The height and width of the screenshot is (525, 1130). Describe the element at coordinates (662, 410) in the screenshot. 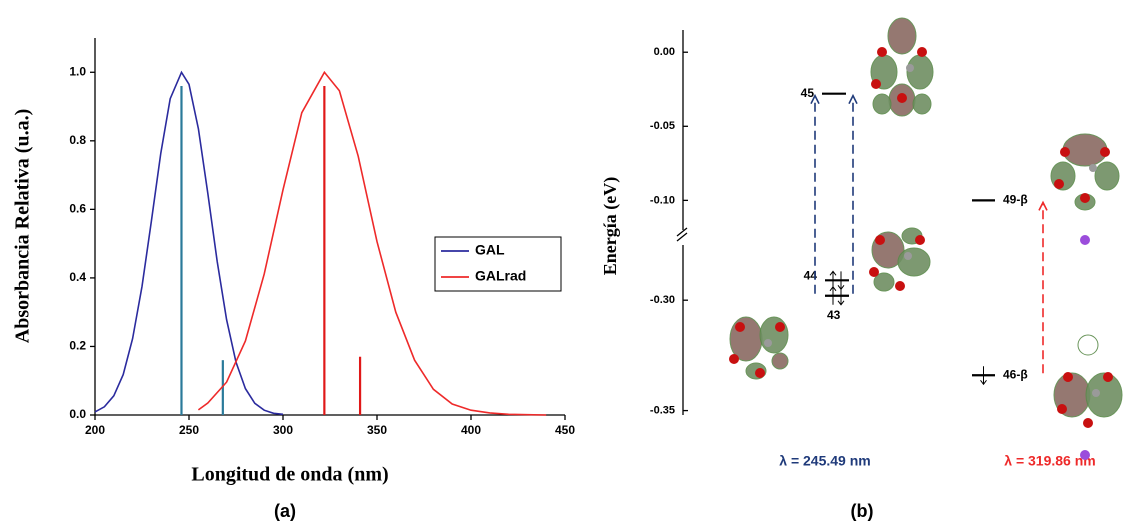

I see `y-tick-label: -0.35` at that location.